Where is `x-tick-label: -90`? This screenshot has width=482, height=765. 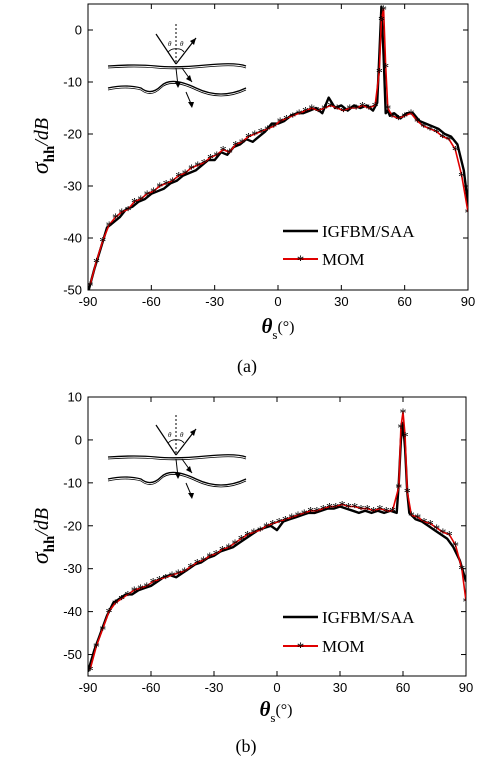
x-tick-label: -90 is located at coordinates (88, 687).